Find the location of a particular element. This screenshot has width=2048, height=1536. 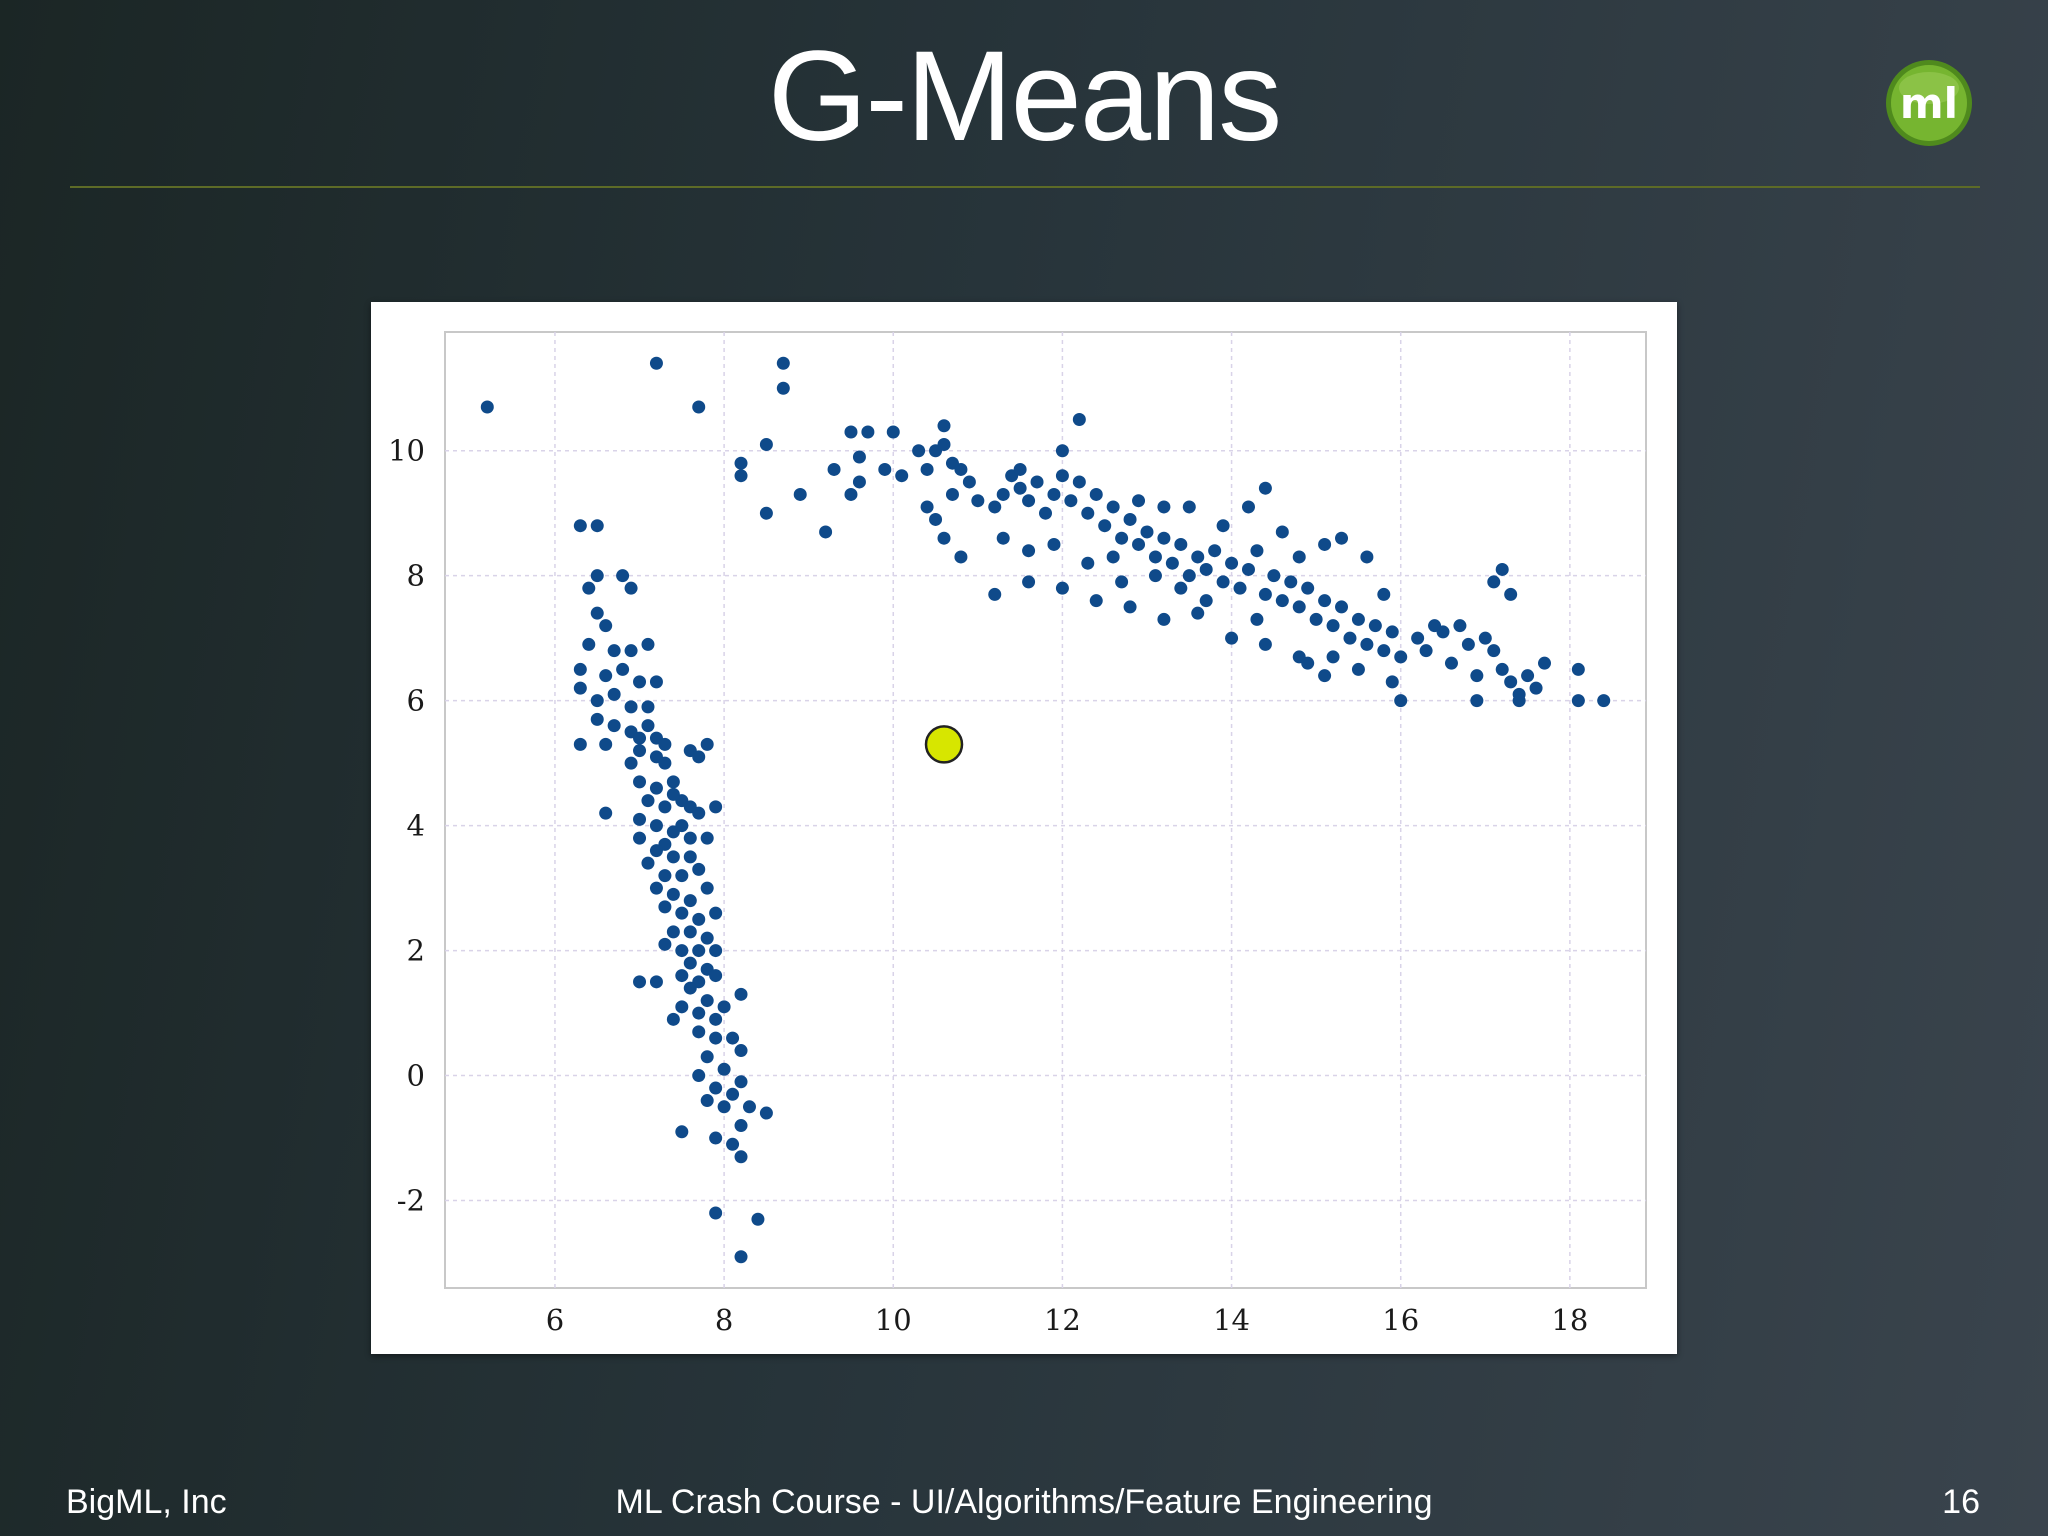

centroid-point is located at coordinates (944, 744).